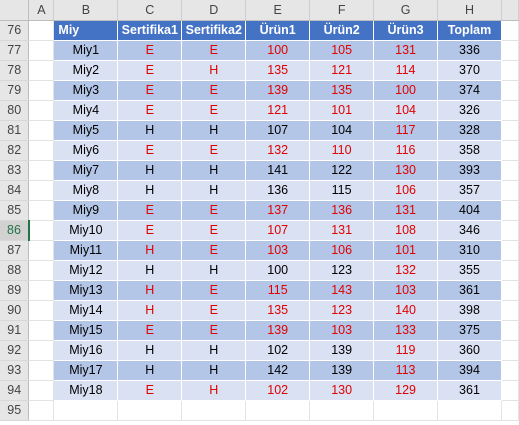  What do you see at coordinates (278, 70) in the screenshot?
I see `cell-urun1: 135` at bounding box center [278, 70].